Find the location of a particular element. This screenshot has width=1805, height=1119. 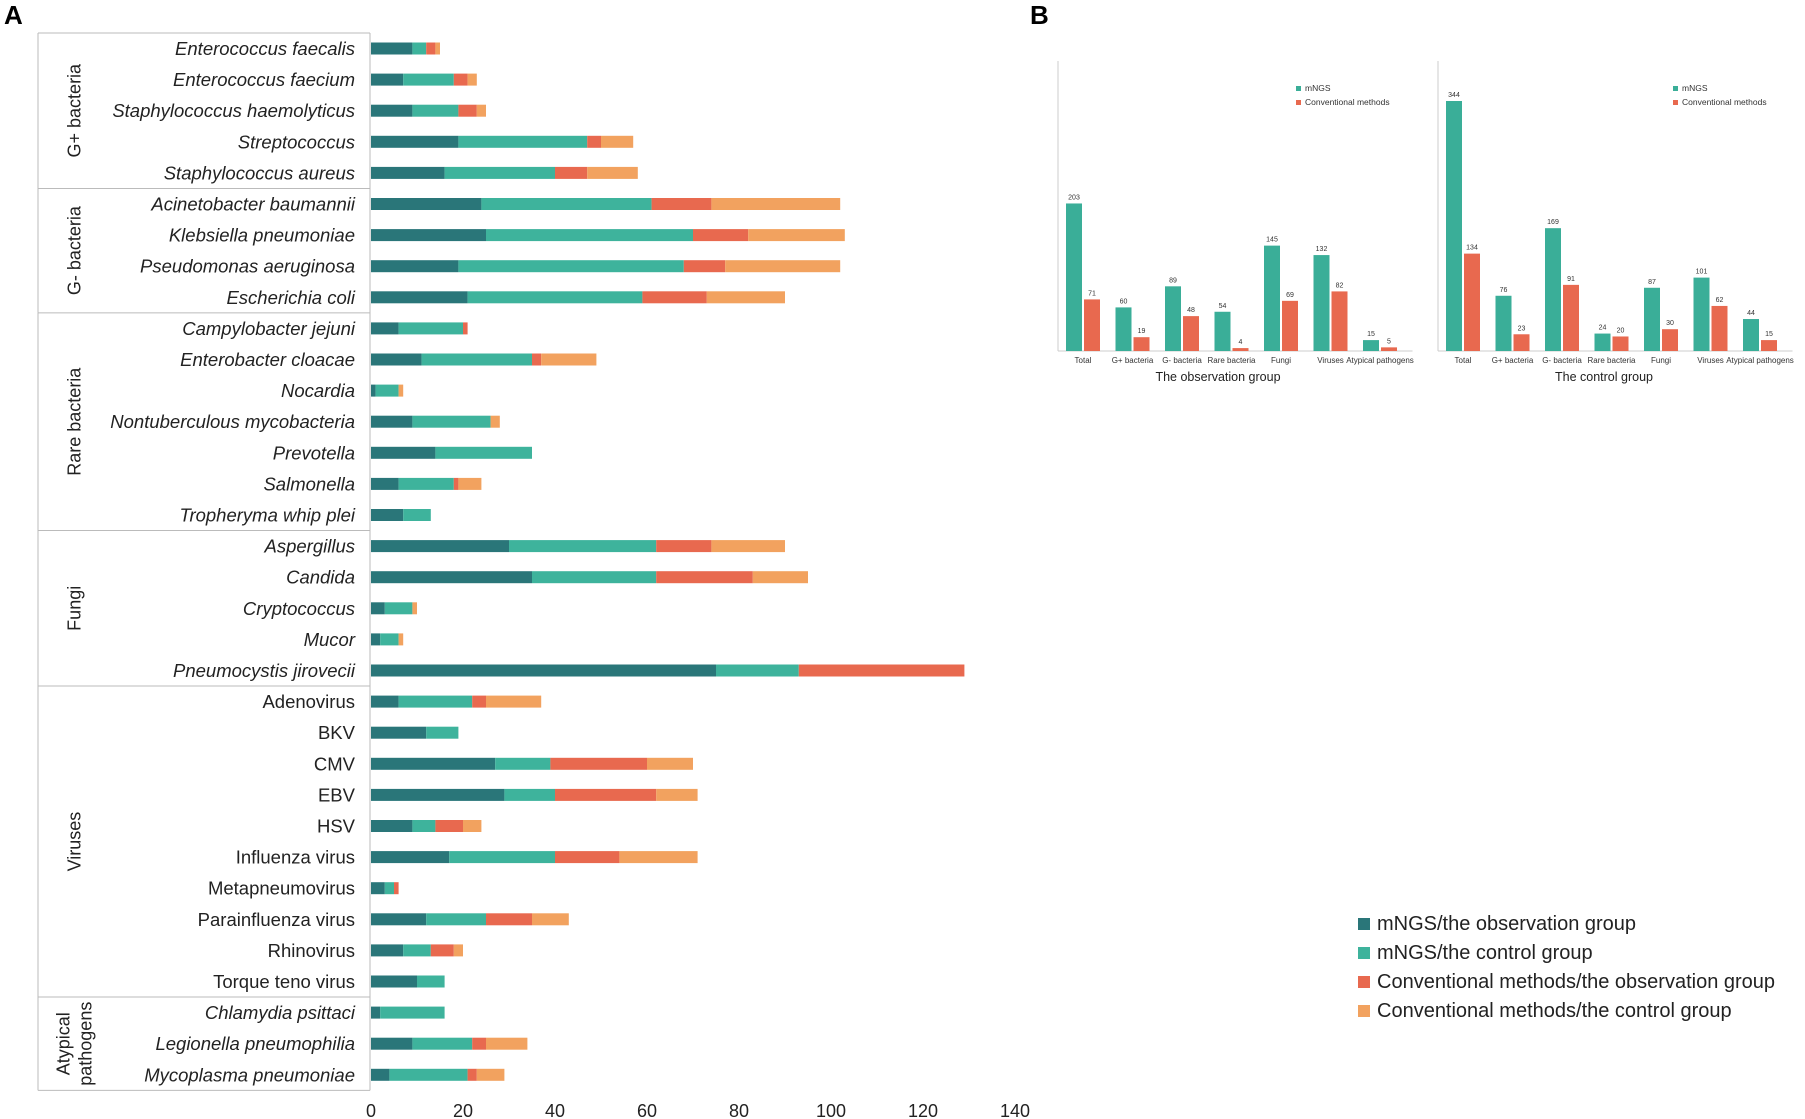

bar-value-label: 5 is located at coordinates (1389, 341).